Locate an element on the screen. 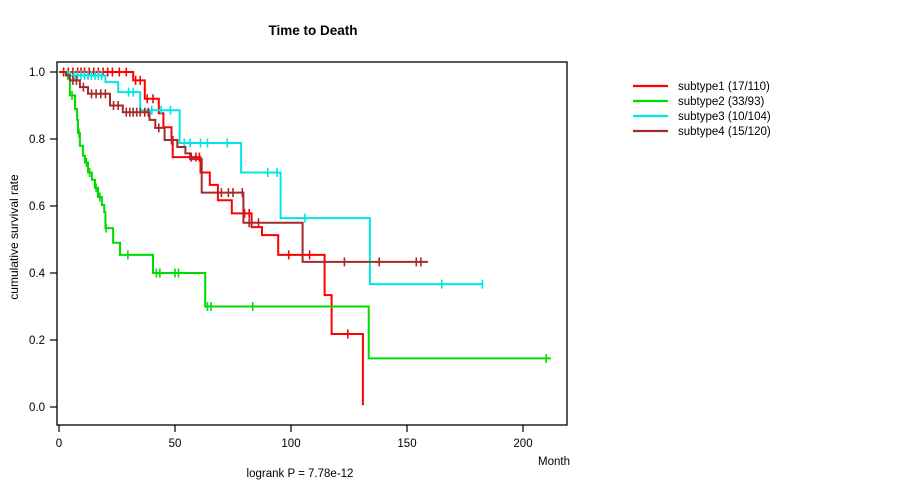  x-axis-label: Month is located at coordinates (554, 462).